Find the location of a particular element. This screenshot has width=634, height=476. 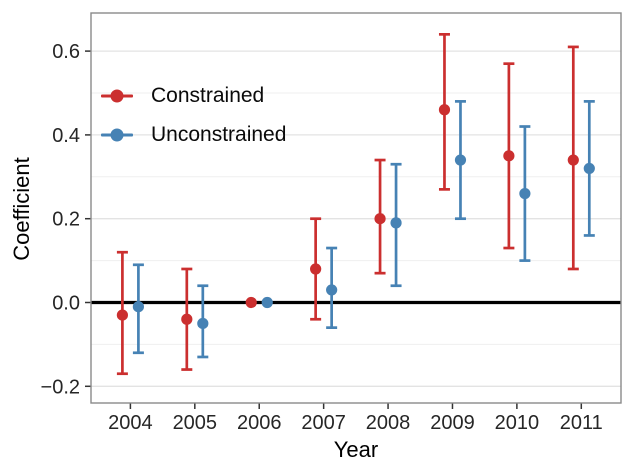

constrained-pointrange-key-icon is located at coordinates (117, 95).